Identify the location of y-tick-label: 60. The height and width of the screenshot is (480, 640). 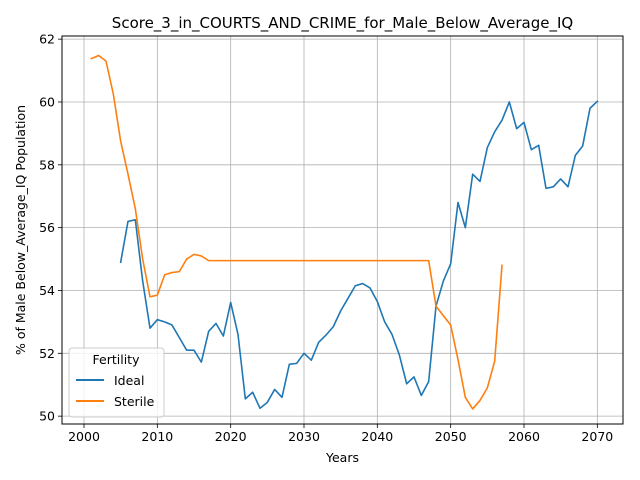
(47, 101).